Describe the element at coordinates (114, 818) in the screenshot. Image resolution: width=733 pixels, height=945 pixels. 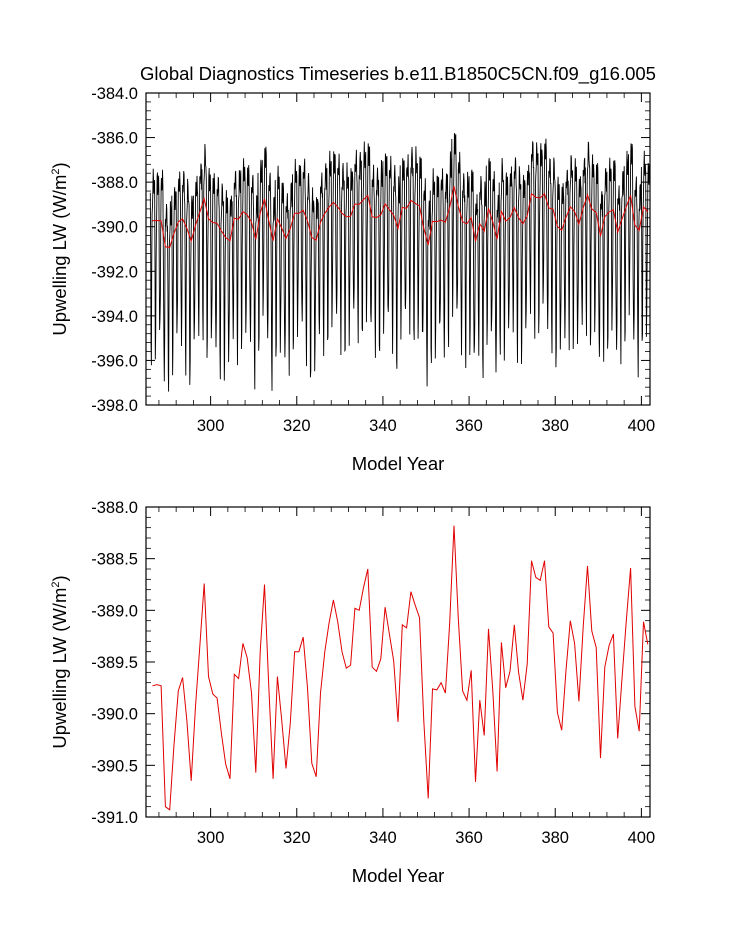
I see `y-tick-label: -391.0` at that location.